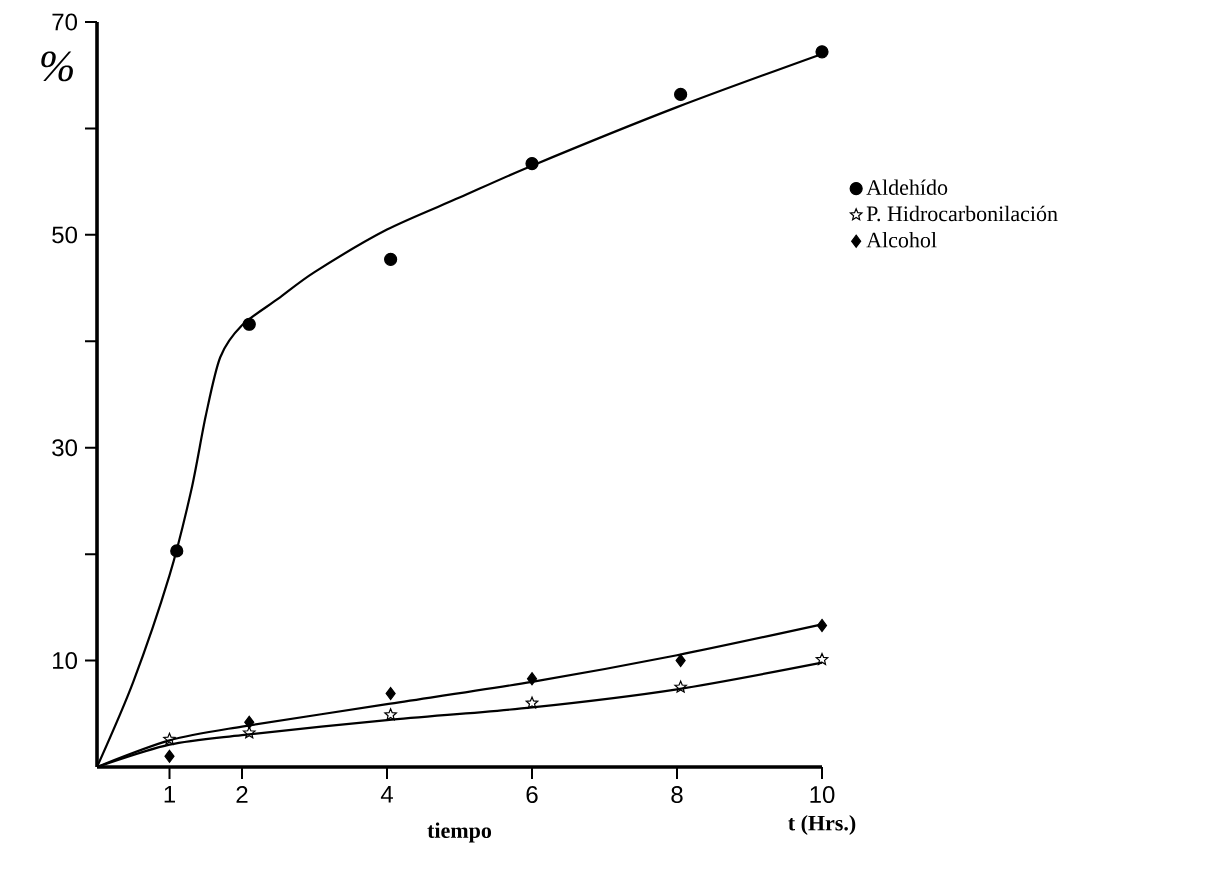 The image size is (1231, 880). What do you see at coordinates (822, 795) in the screenshot?
I see `x-tick-label: 10` at bounding box center [822, 795].